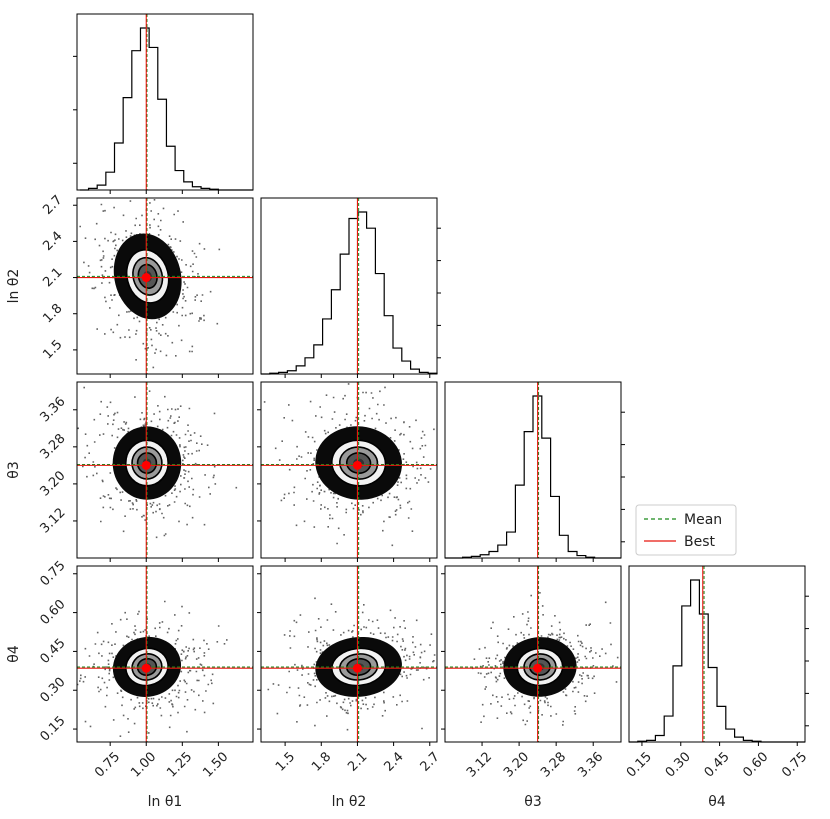  Describe the element at coordinates (165, 802) in the screenshot. I see `x-axis-label-p1: ln θ1` at that location.